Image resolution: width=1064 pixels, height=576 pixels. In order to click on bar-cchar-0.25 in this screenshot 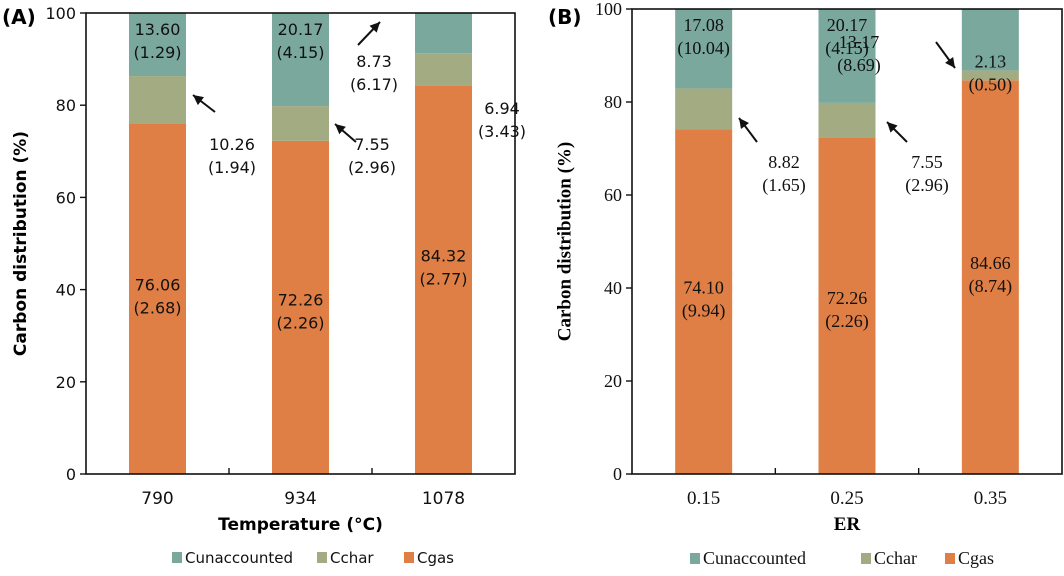, I will do `click(847, 120)`.